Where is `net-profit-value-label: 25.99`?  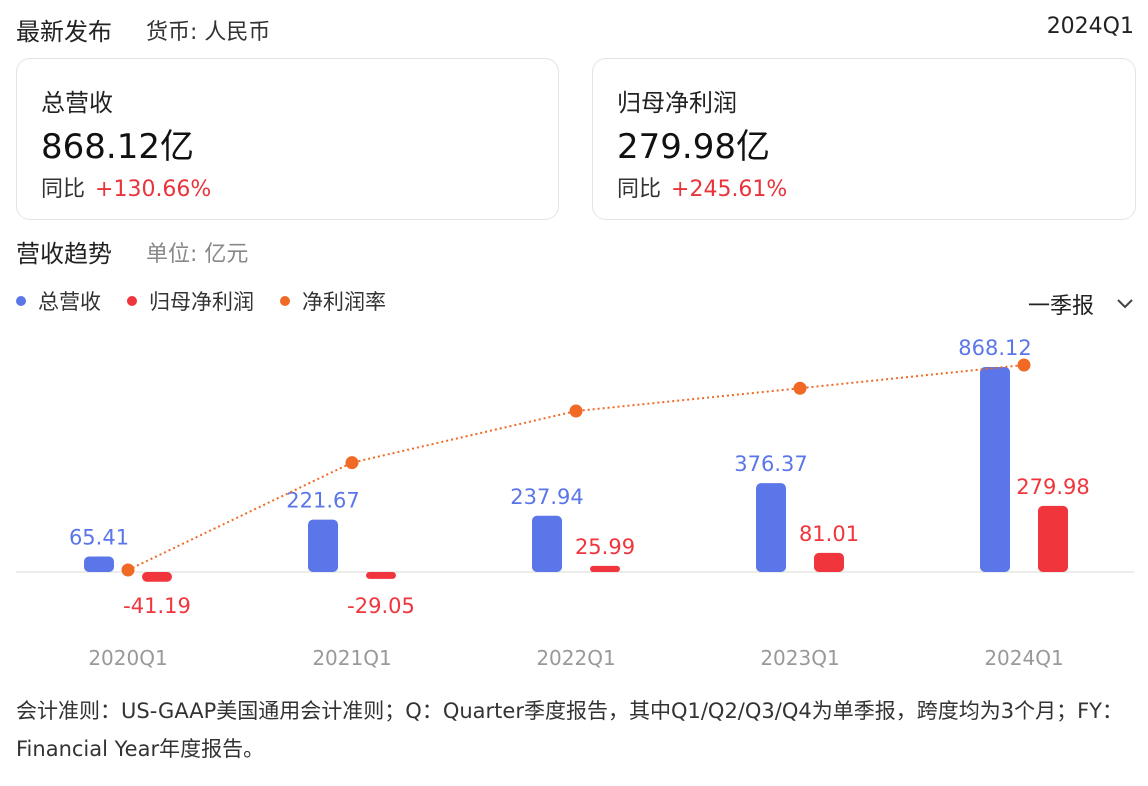 net-profit-value-label: 25.99 is located at coordinates (605, 547).